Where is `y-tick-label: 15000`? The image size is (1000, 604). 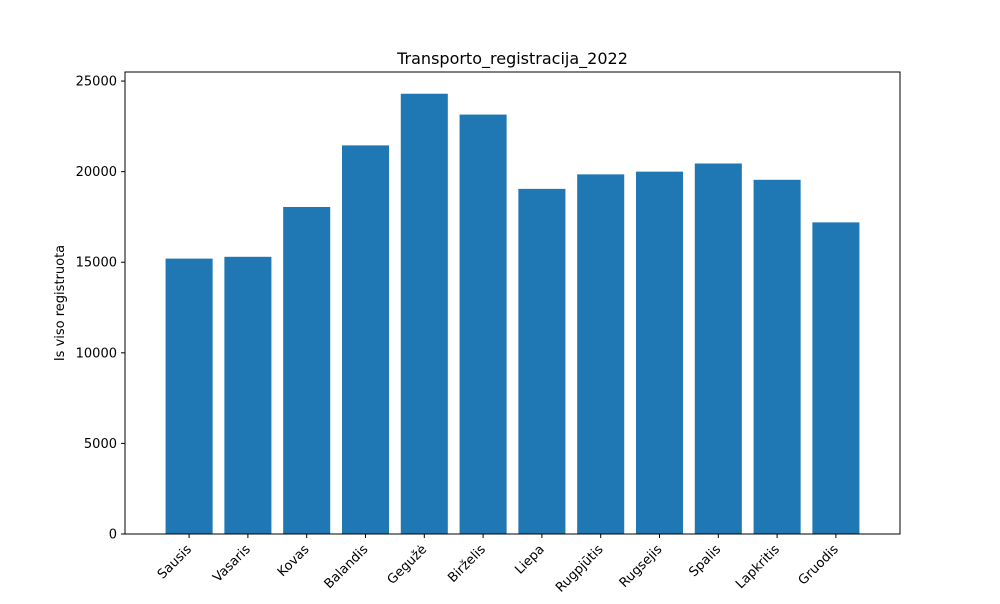 y-tick-label: 15000 is located at coordinates (96, 263).